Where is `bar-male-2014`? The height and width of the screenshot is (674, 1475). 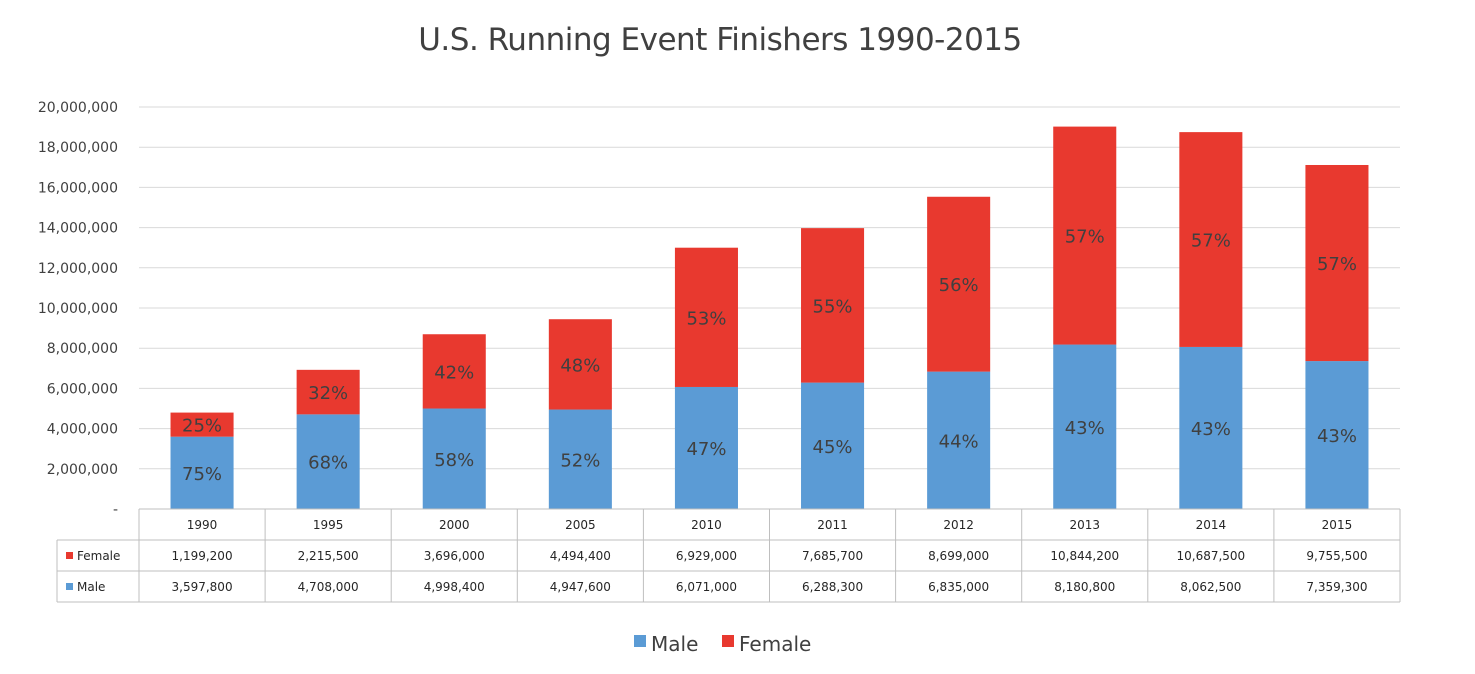 bar-male-2014 is located at coordinates (1211, 427).